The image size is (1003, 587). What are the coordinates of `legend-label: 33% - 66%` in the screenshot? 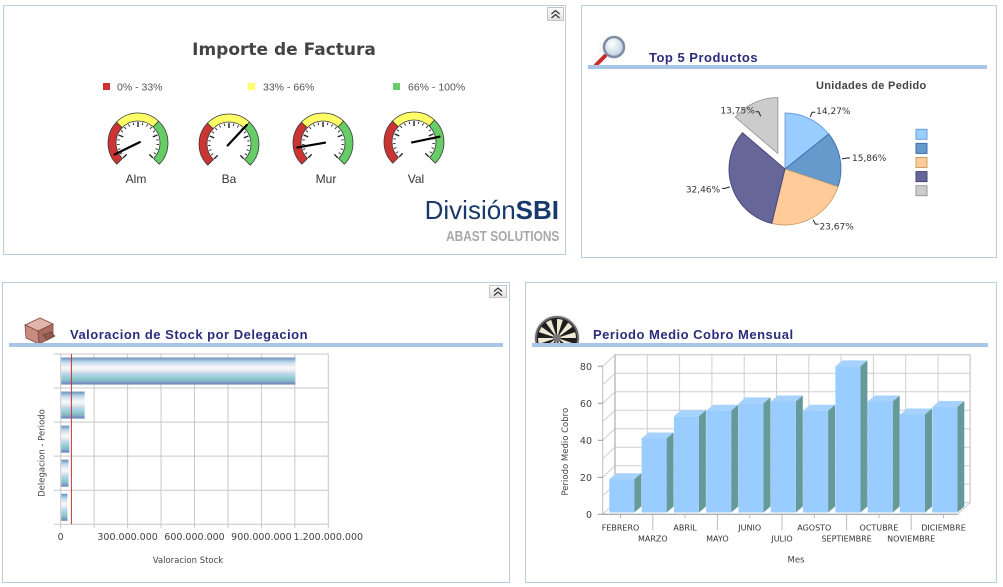 It's located at (288, 88).